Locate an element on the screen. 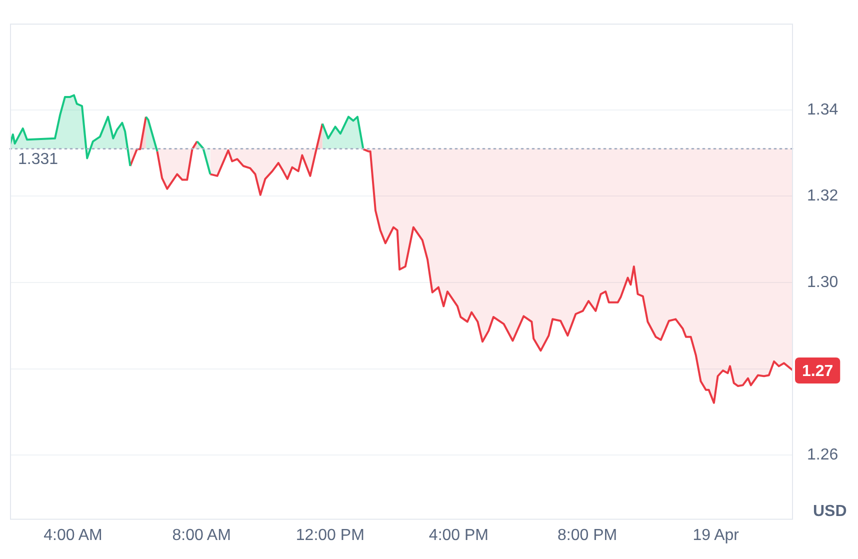 This screenshot has width=858, height=559. x-tick-label: 8:00 PM is located at coordinates (587, 535).